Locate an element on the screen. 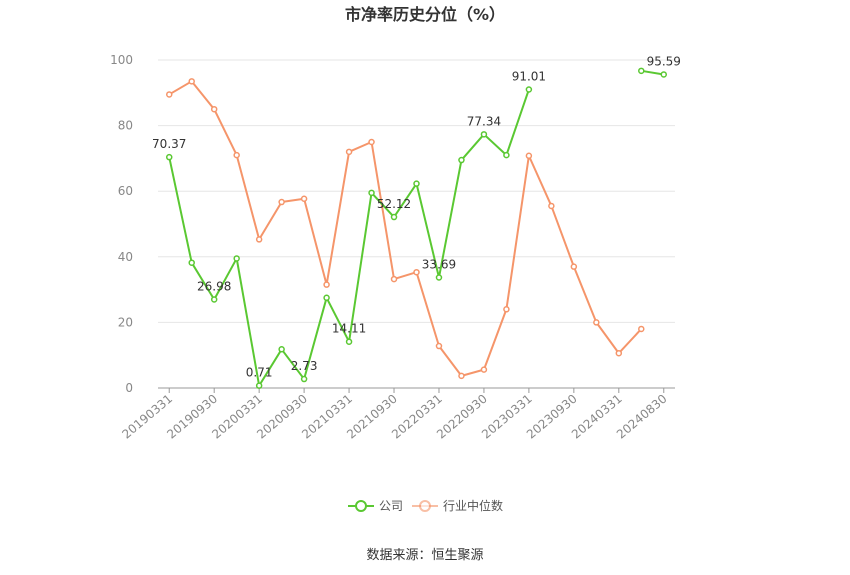 This screenshot has width=850, height=575. x-tick-label: 20240830 is located at coordinates (642, 417).